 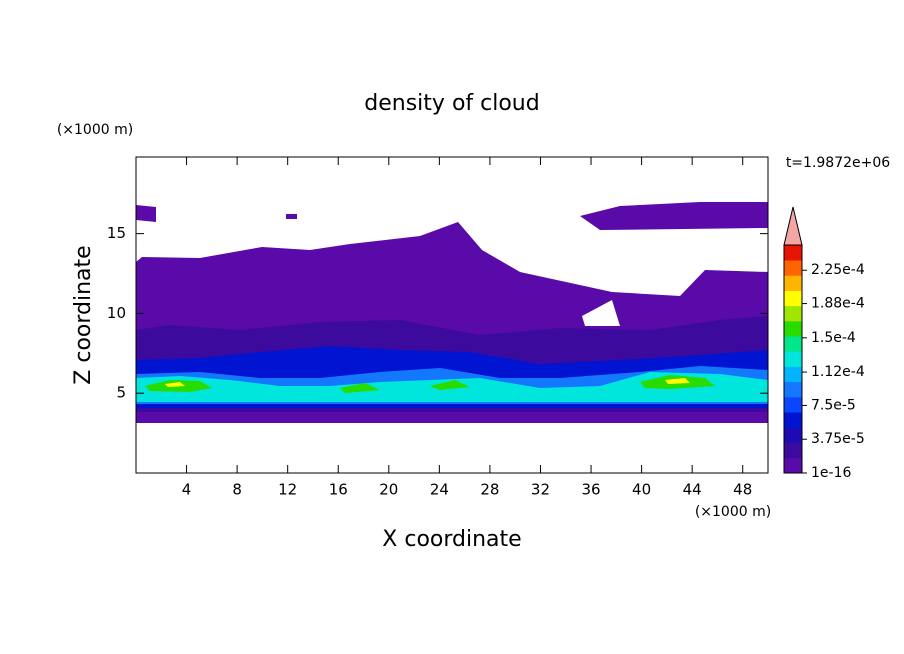 What do you see at coordinates (388, 490) in the screenshot?
I see `x-tick-label: 20` at bounding box center [388, 490].